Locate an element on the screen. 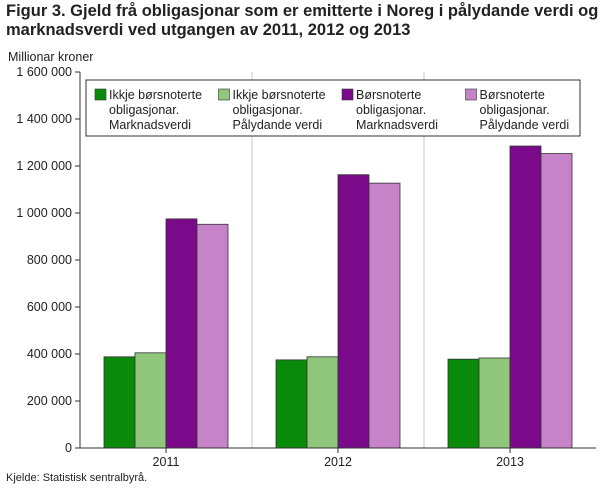 This screenshot has width=610, height=488. y-tick-label: 1 400 000 is located at coordinates (44, 119).